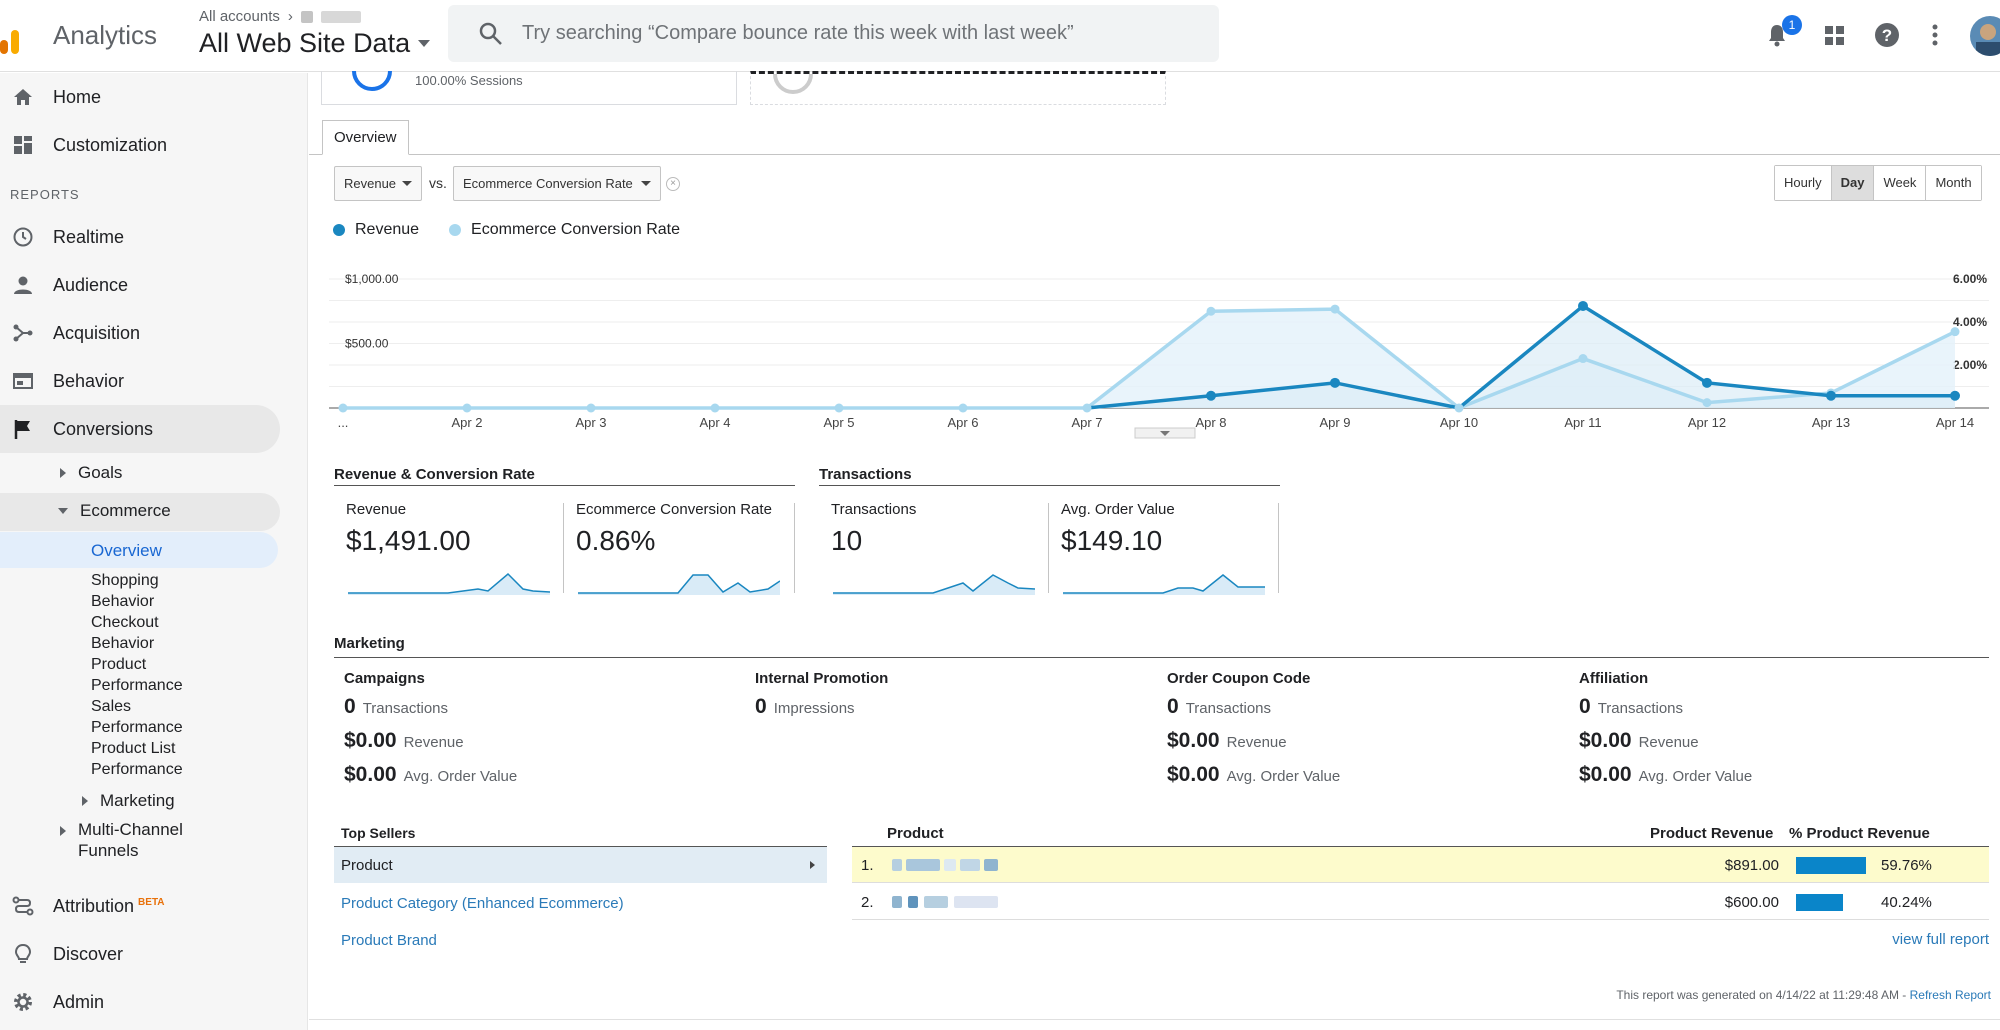  Describe the element at coordinates (1900, 183) in the screenshot. I see `week-button: Week` at that location.